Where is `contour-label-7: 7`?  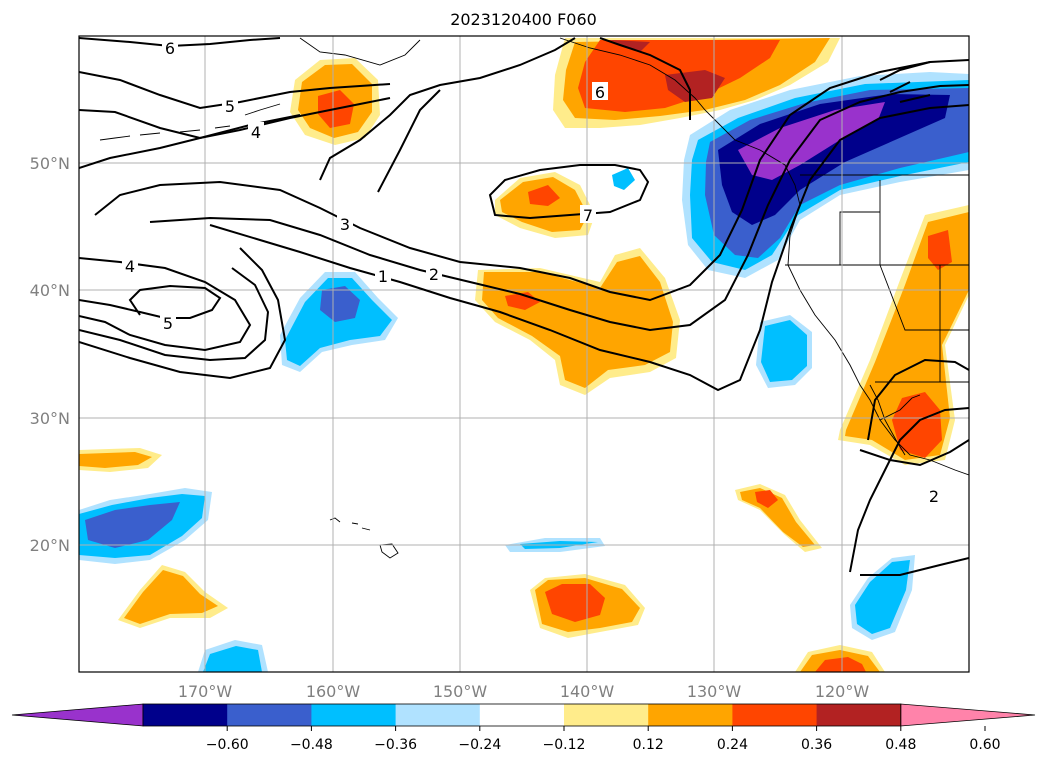 contour-label-7: 7 is located at coordinates (588, 215).